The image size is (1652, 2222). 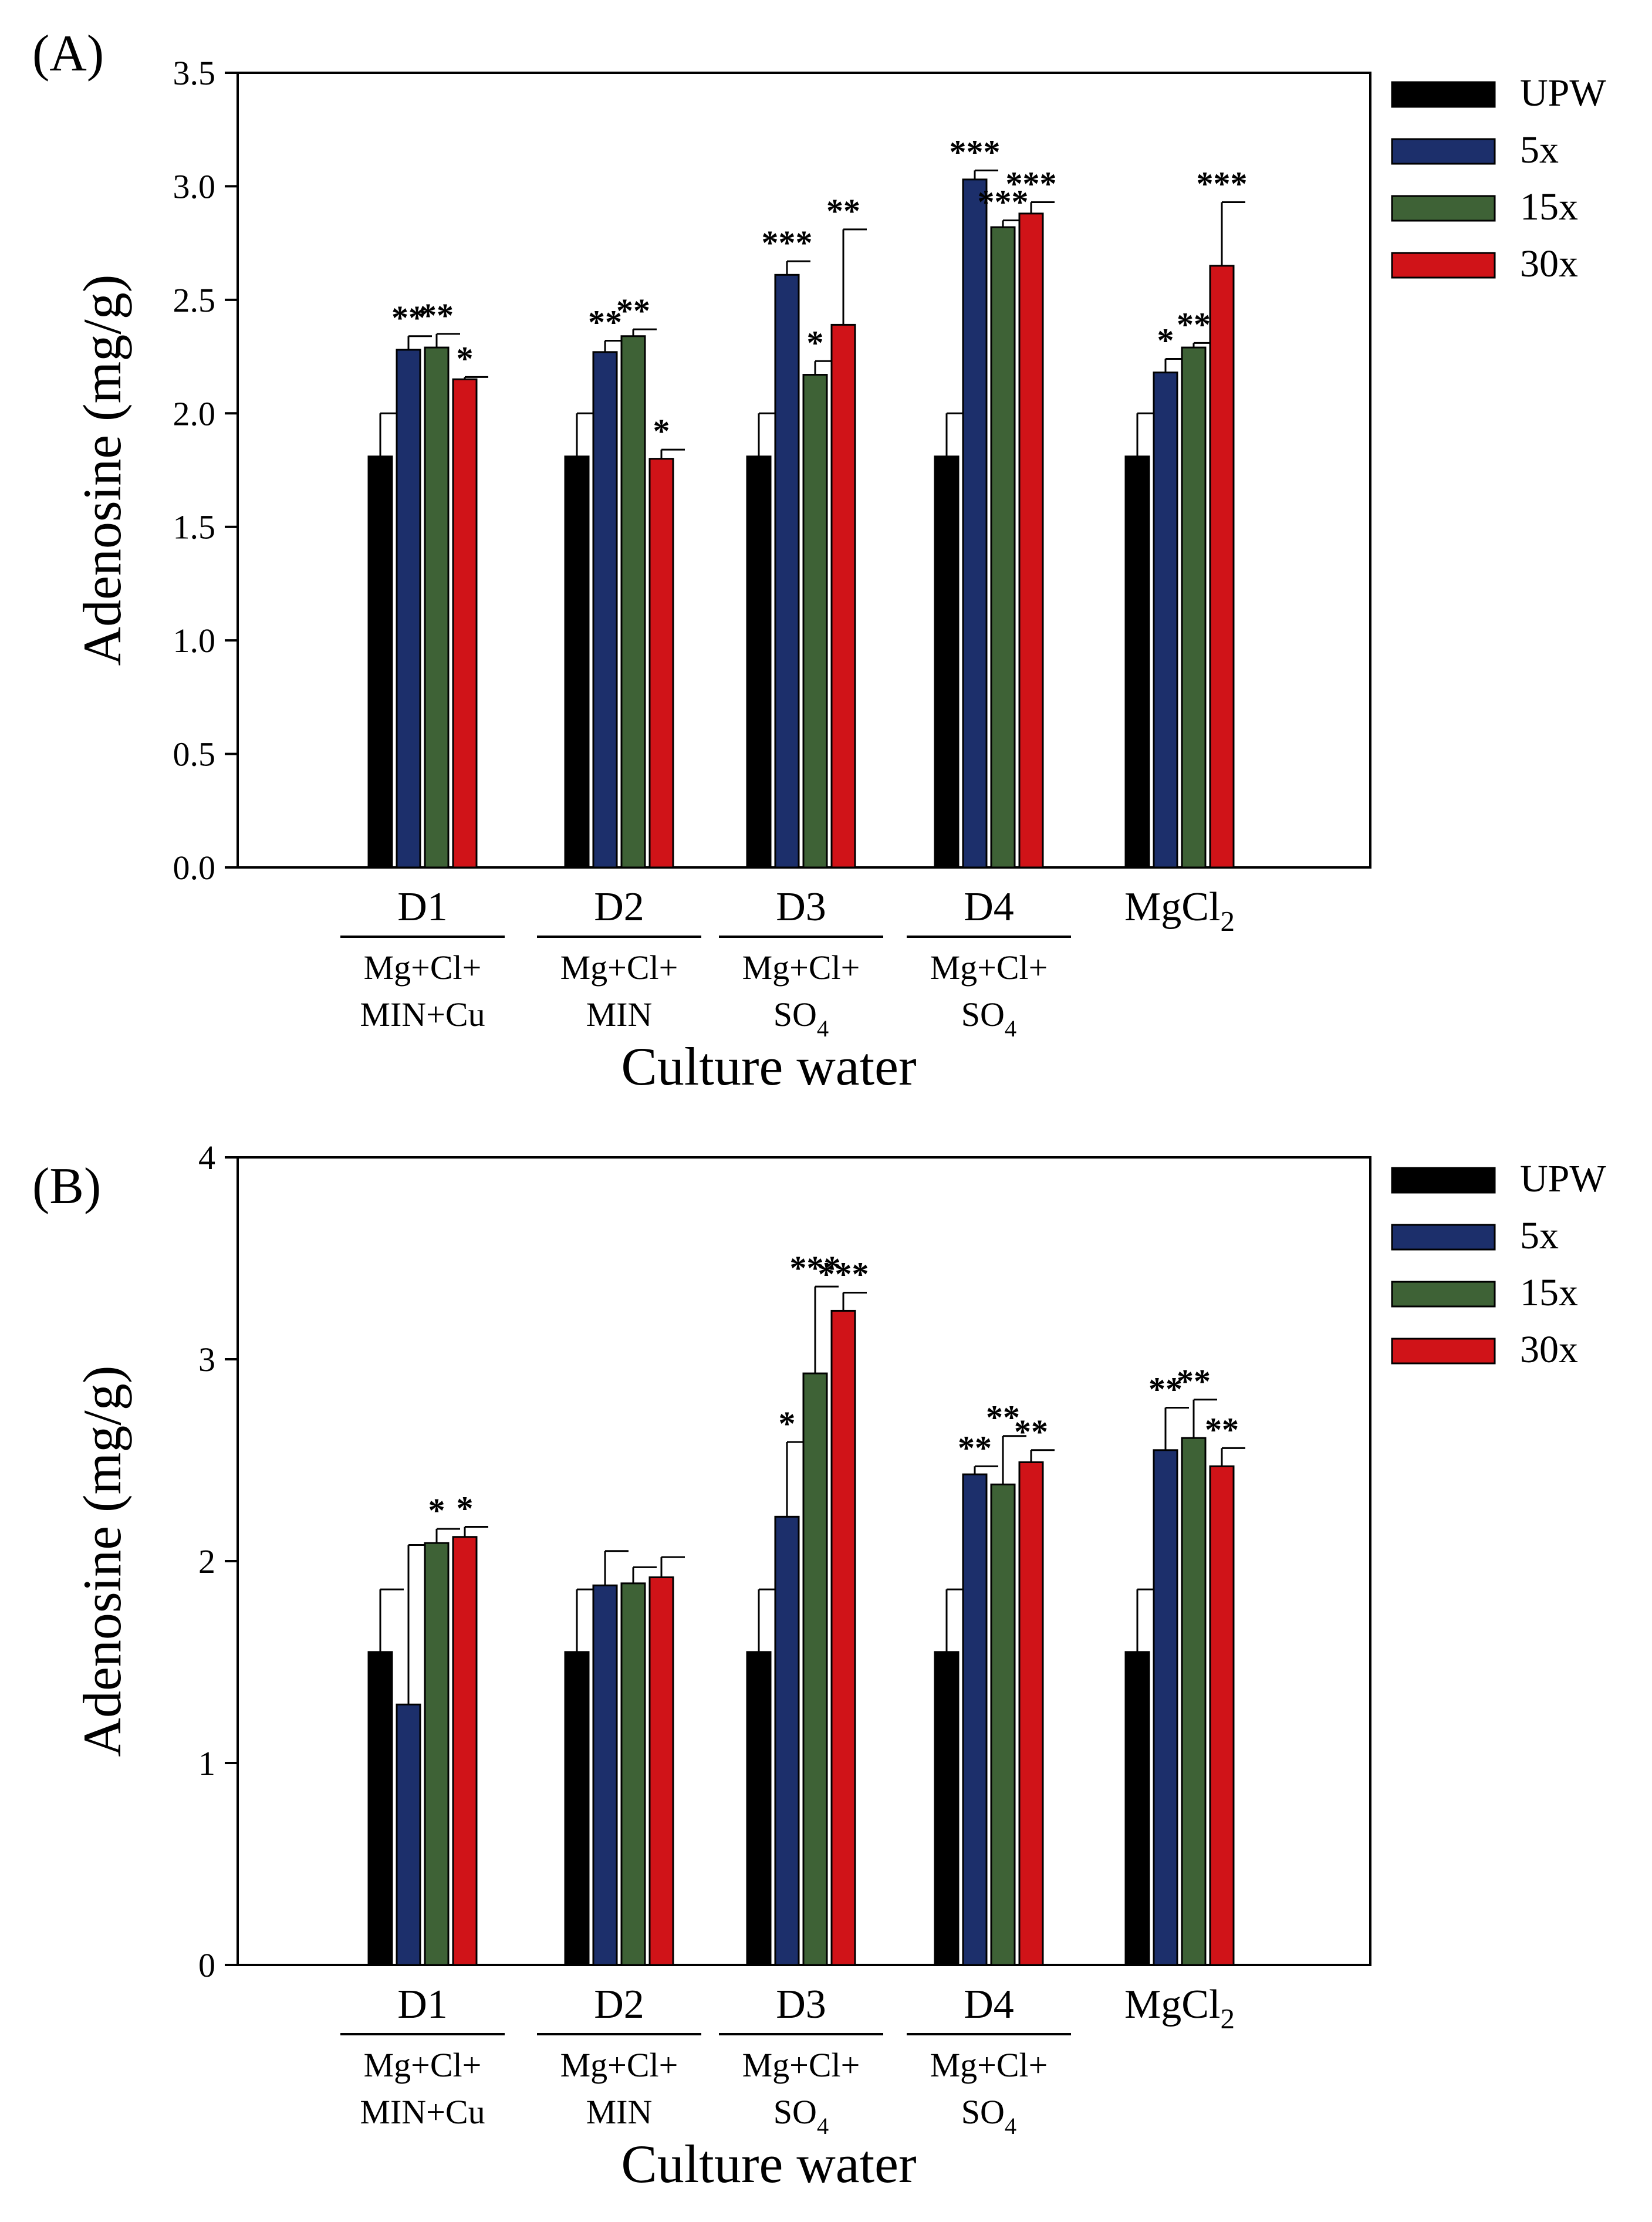 I want to click on y-tick-label: 1.0, so click(x=194, y=641).